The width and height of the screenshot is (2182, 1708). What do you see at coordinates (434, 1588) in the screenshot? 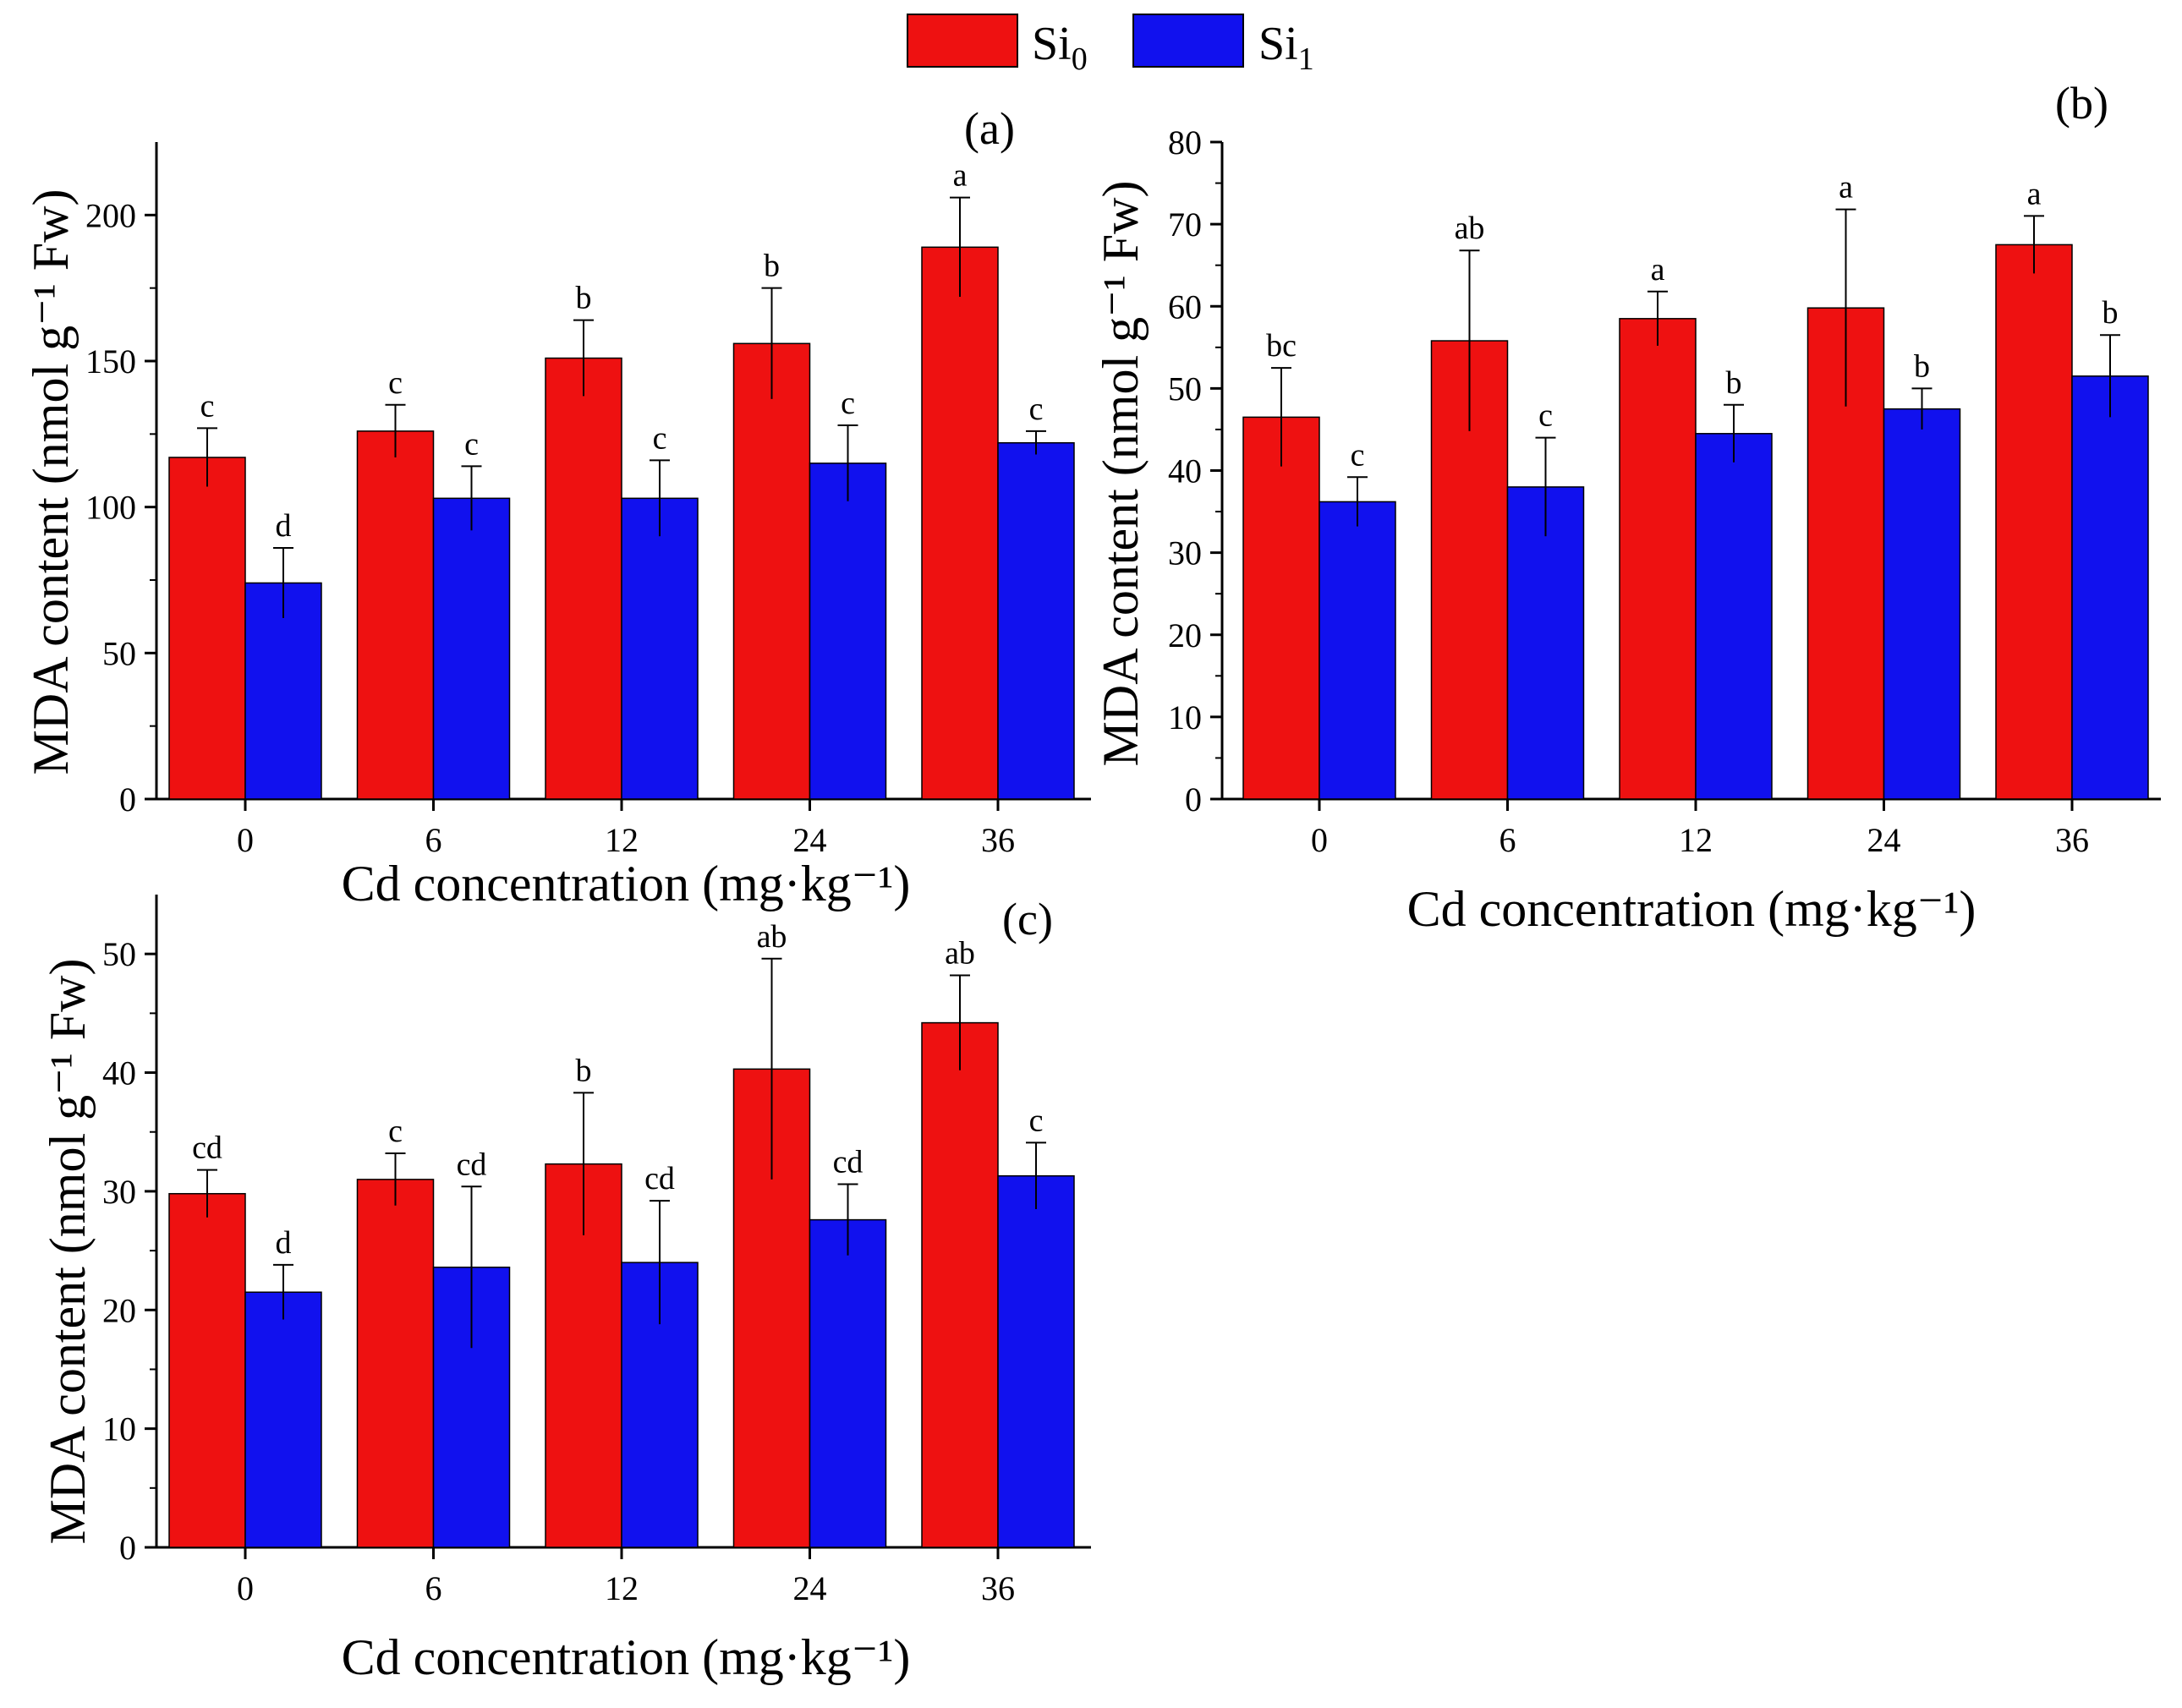
I see `panel-c-xtick-label: 6` at bounding box center [434, 1588].